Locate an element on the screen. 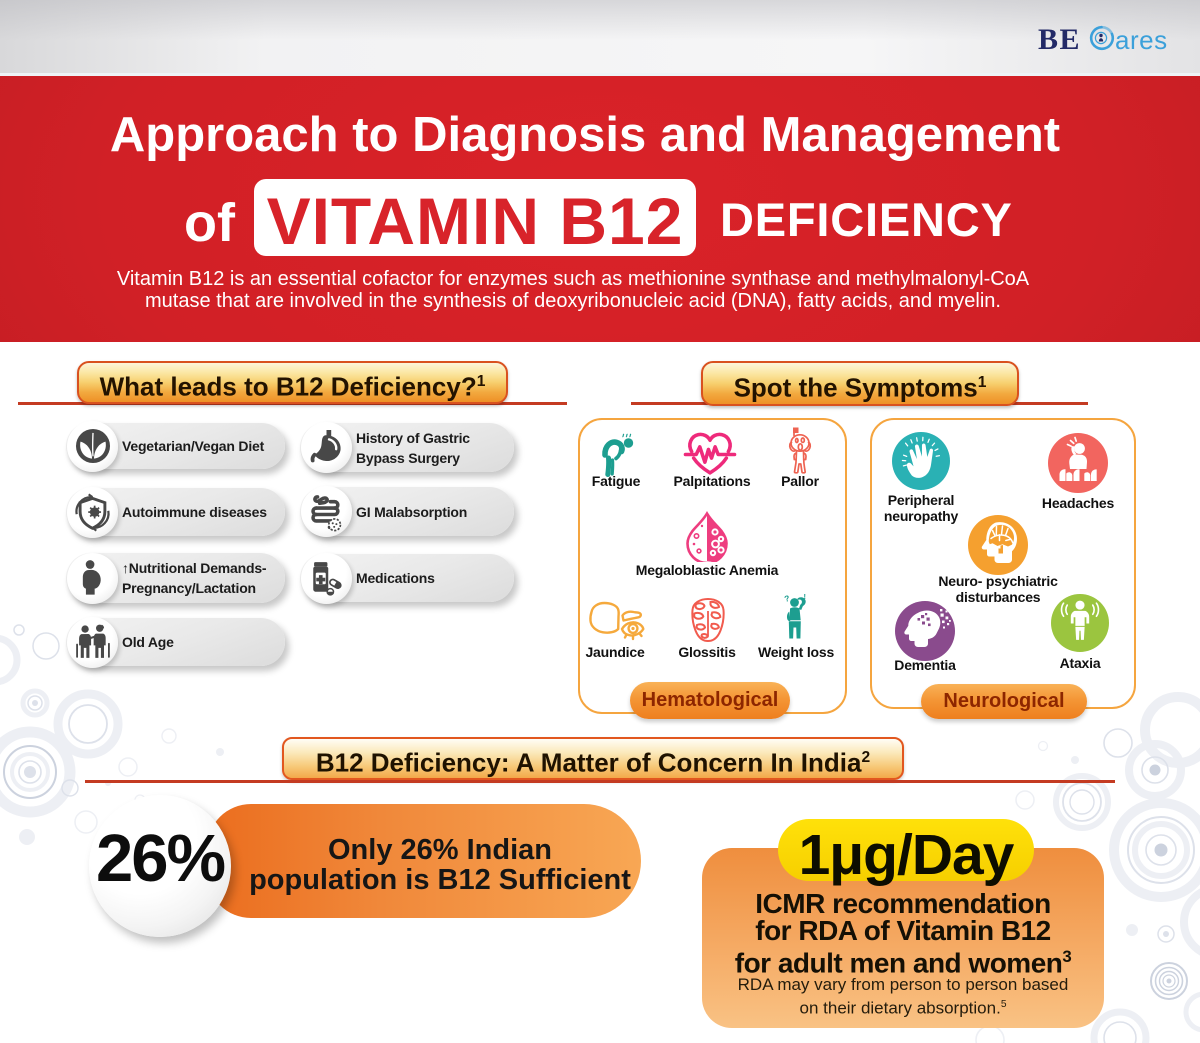  svg-text: BE is located at coordinates (1059, 40).